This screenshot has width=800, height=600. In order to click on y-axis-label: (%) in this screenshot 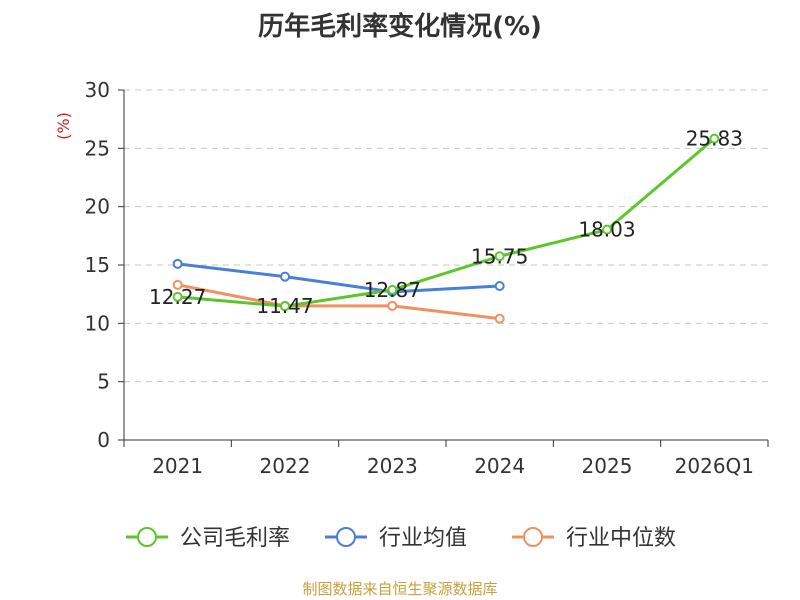, I will do `click(63, 126)`.